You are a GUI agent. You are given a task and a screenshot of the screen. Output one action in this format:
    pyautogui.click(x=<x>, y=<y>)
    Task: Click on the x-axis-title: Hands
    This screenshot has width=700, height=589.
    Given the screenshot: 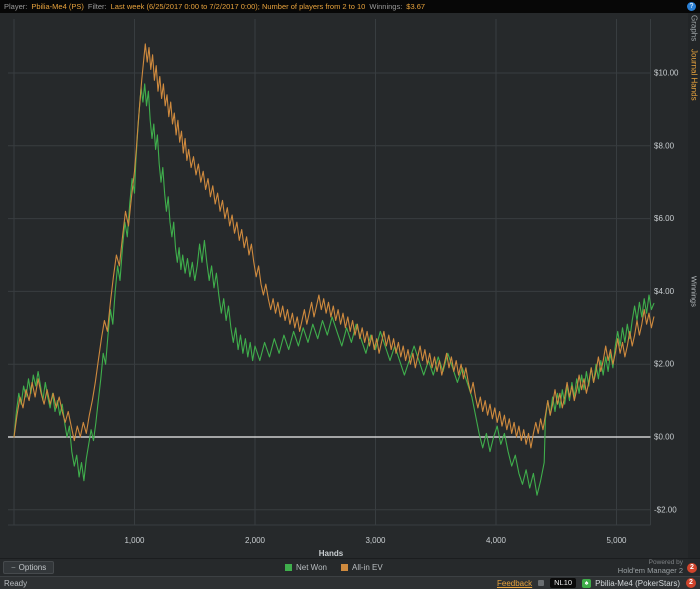 What is the action you would take?
    pyautogui.click(x=331, y=553)
    